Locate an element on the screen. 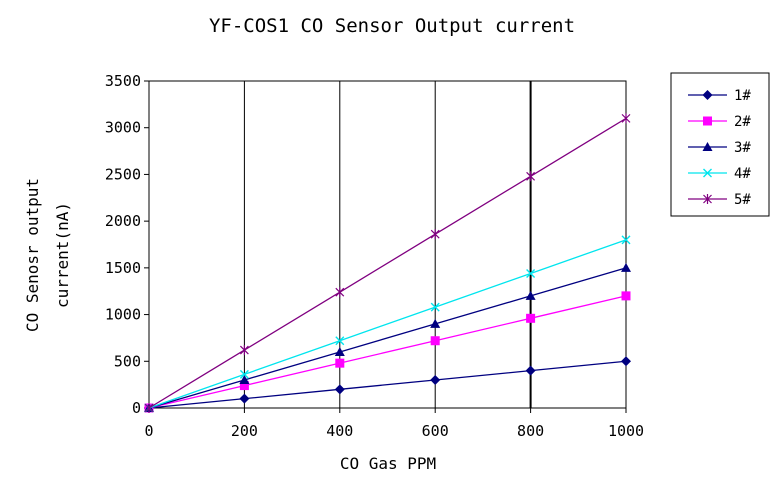 The width and height of the screenshot is (781, 500). x-axis-ticks: 0 200 400 600 800 1000 is located at coordinates (394, 424).